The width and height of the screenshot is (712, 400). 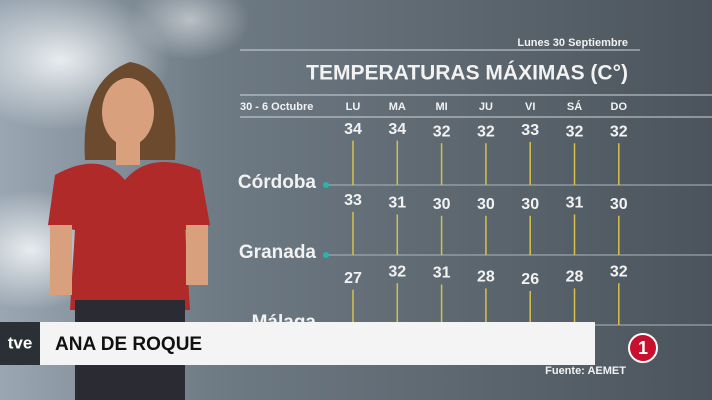 I want to click on day-label: VI, so click(x=530, y=107).